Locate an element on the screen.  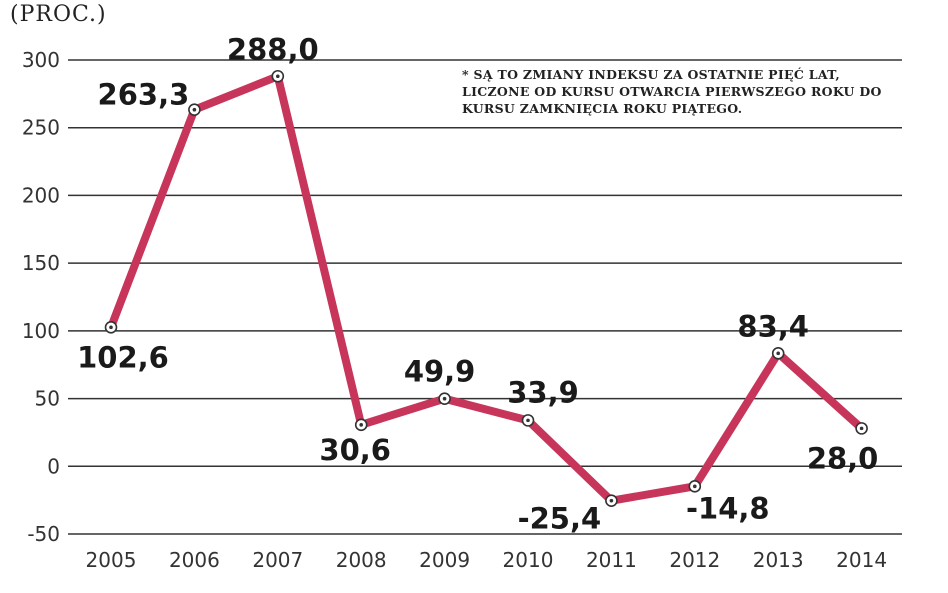
y-tick-label: 150 is located at coordinates (41, 263).